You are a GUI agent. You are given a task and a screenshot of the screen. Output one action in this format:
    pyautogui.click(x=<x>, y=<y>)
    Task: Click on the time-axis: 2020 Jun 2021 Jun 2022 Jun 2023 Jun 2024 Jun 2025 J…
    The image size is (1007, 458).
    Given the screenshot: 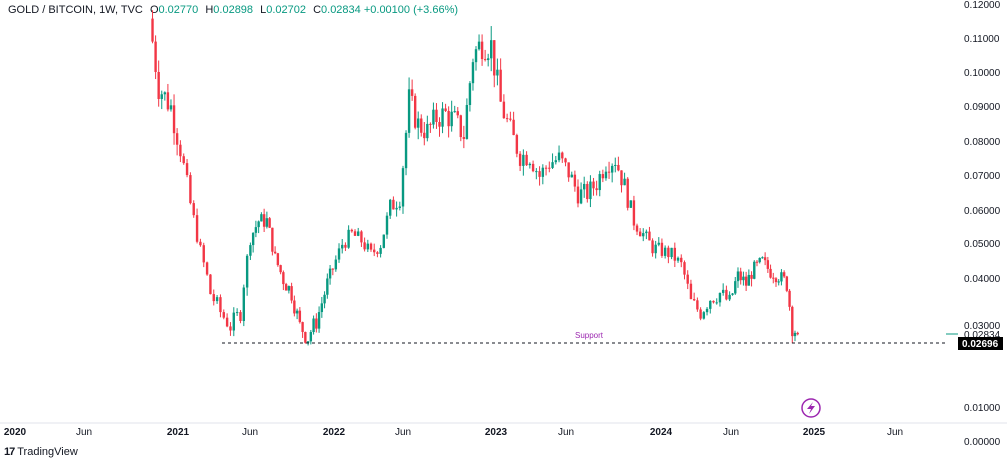 What is the action you would take?
    pyautogui.click(x=503, y=430)
    